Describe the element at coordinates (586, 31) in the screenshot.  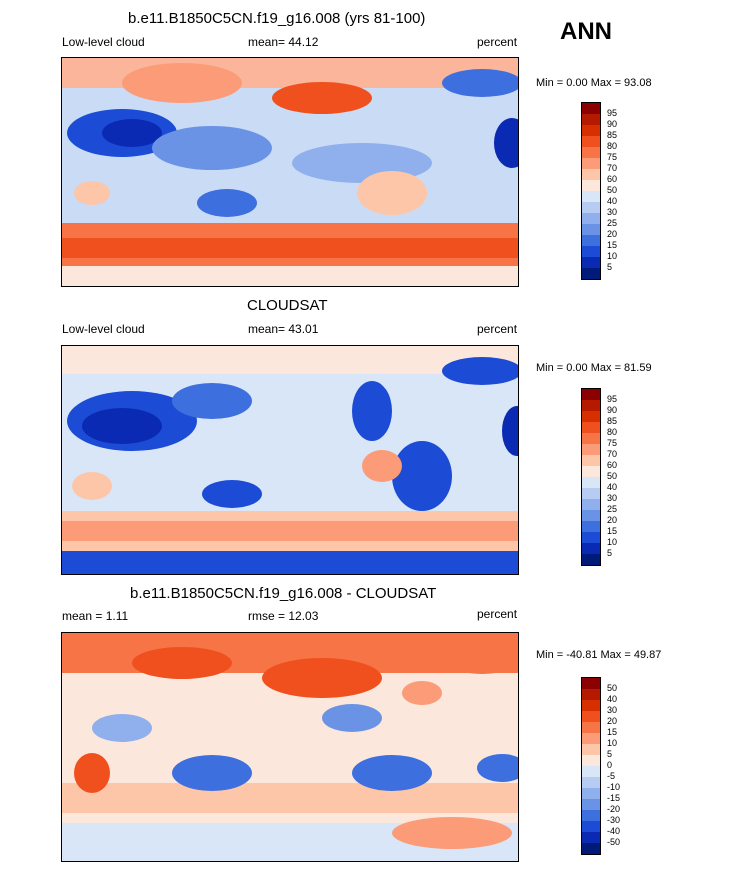
I see `season-label: ANN` at that location.